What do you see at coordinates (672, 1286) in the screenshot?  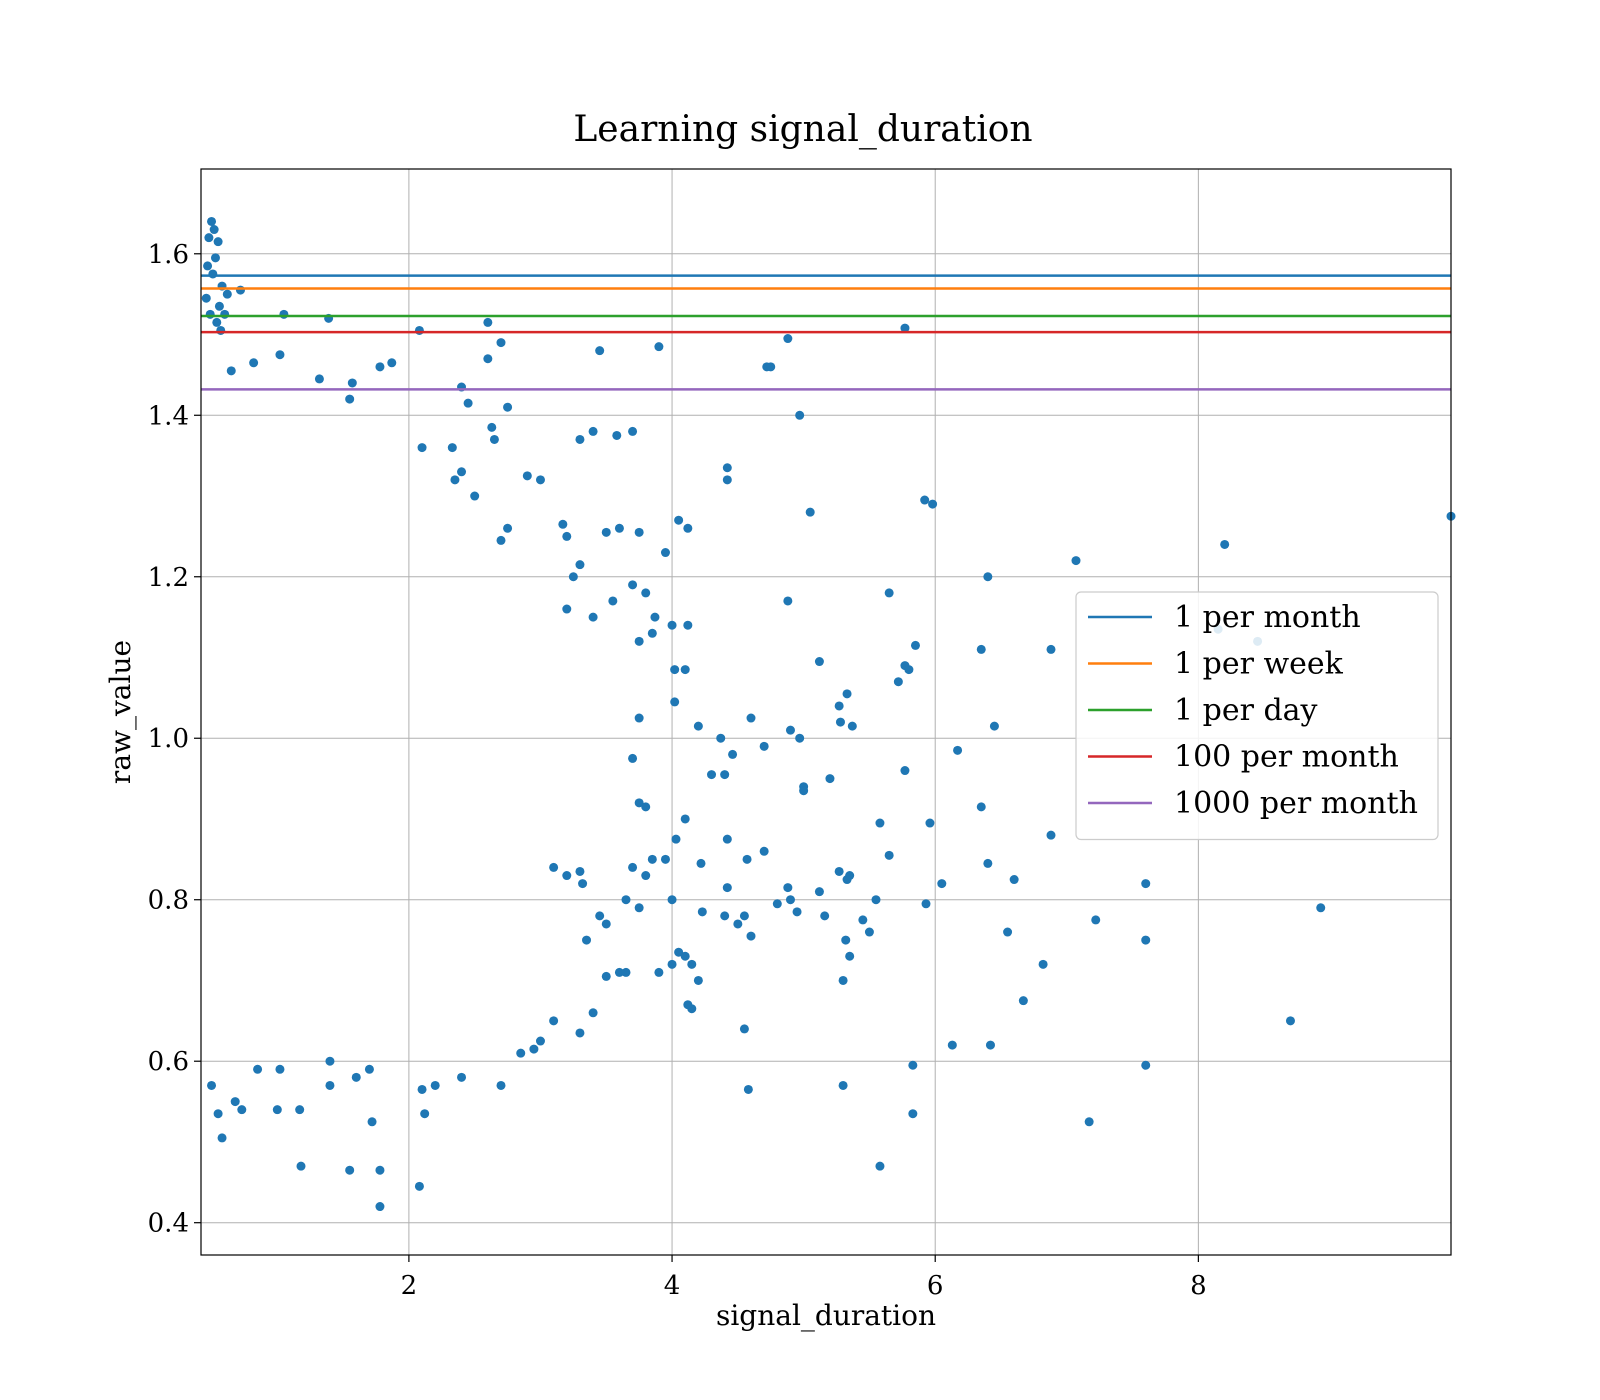 I see `x-tick-label: 4` at bounding box center [672, 1286].